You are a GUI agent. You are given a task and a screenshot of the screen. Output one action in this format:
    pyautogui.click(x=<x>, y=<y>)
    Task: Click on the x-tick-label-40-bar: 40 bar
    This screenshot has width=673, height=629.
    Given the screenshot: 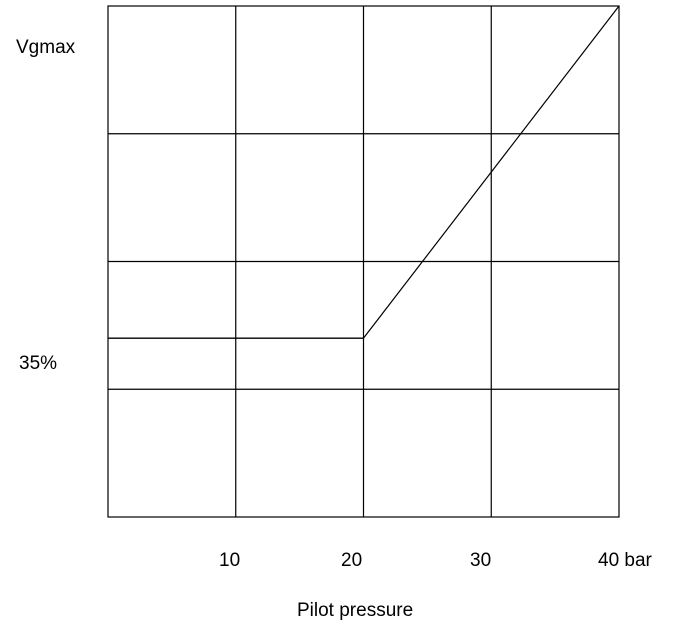 What is the action you would take?
    pyautogui.click(x=625, y=560)
    